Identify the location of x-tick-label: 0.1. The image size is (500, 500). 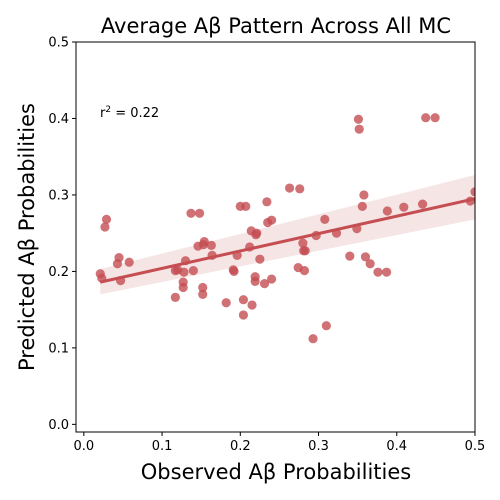
(162, 446).